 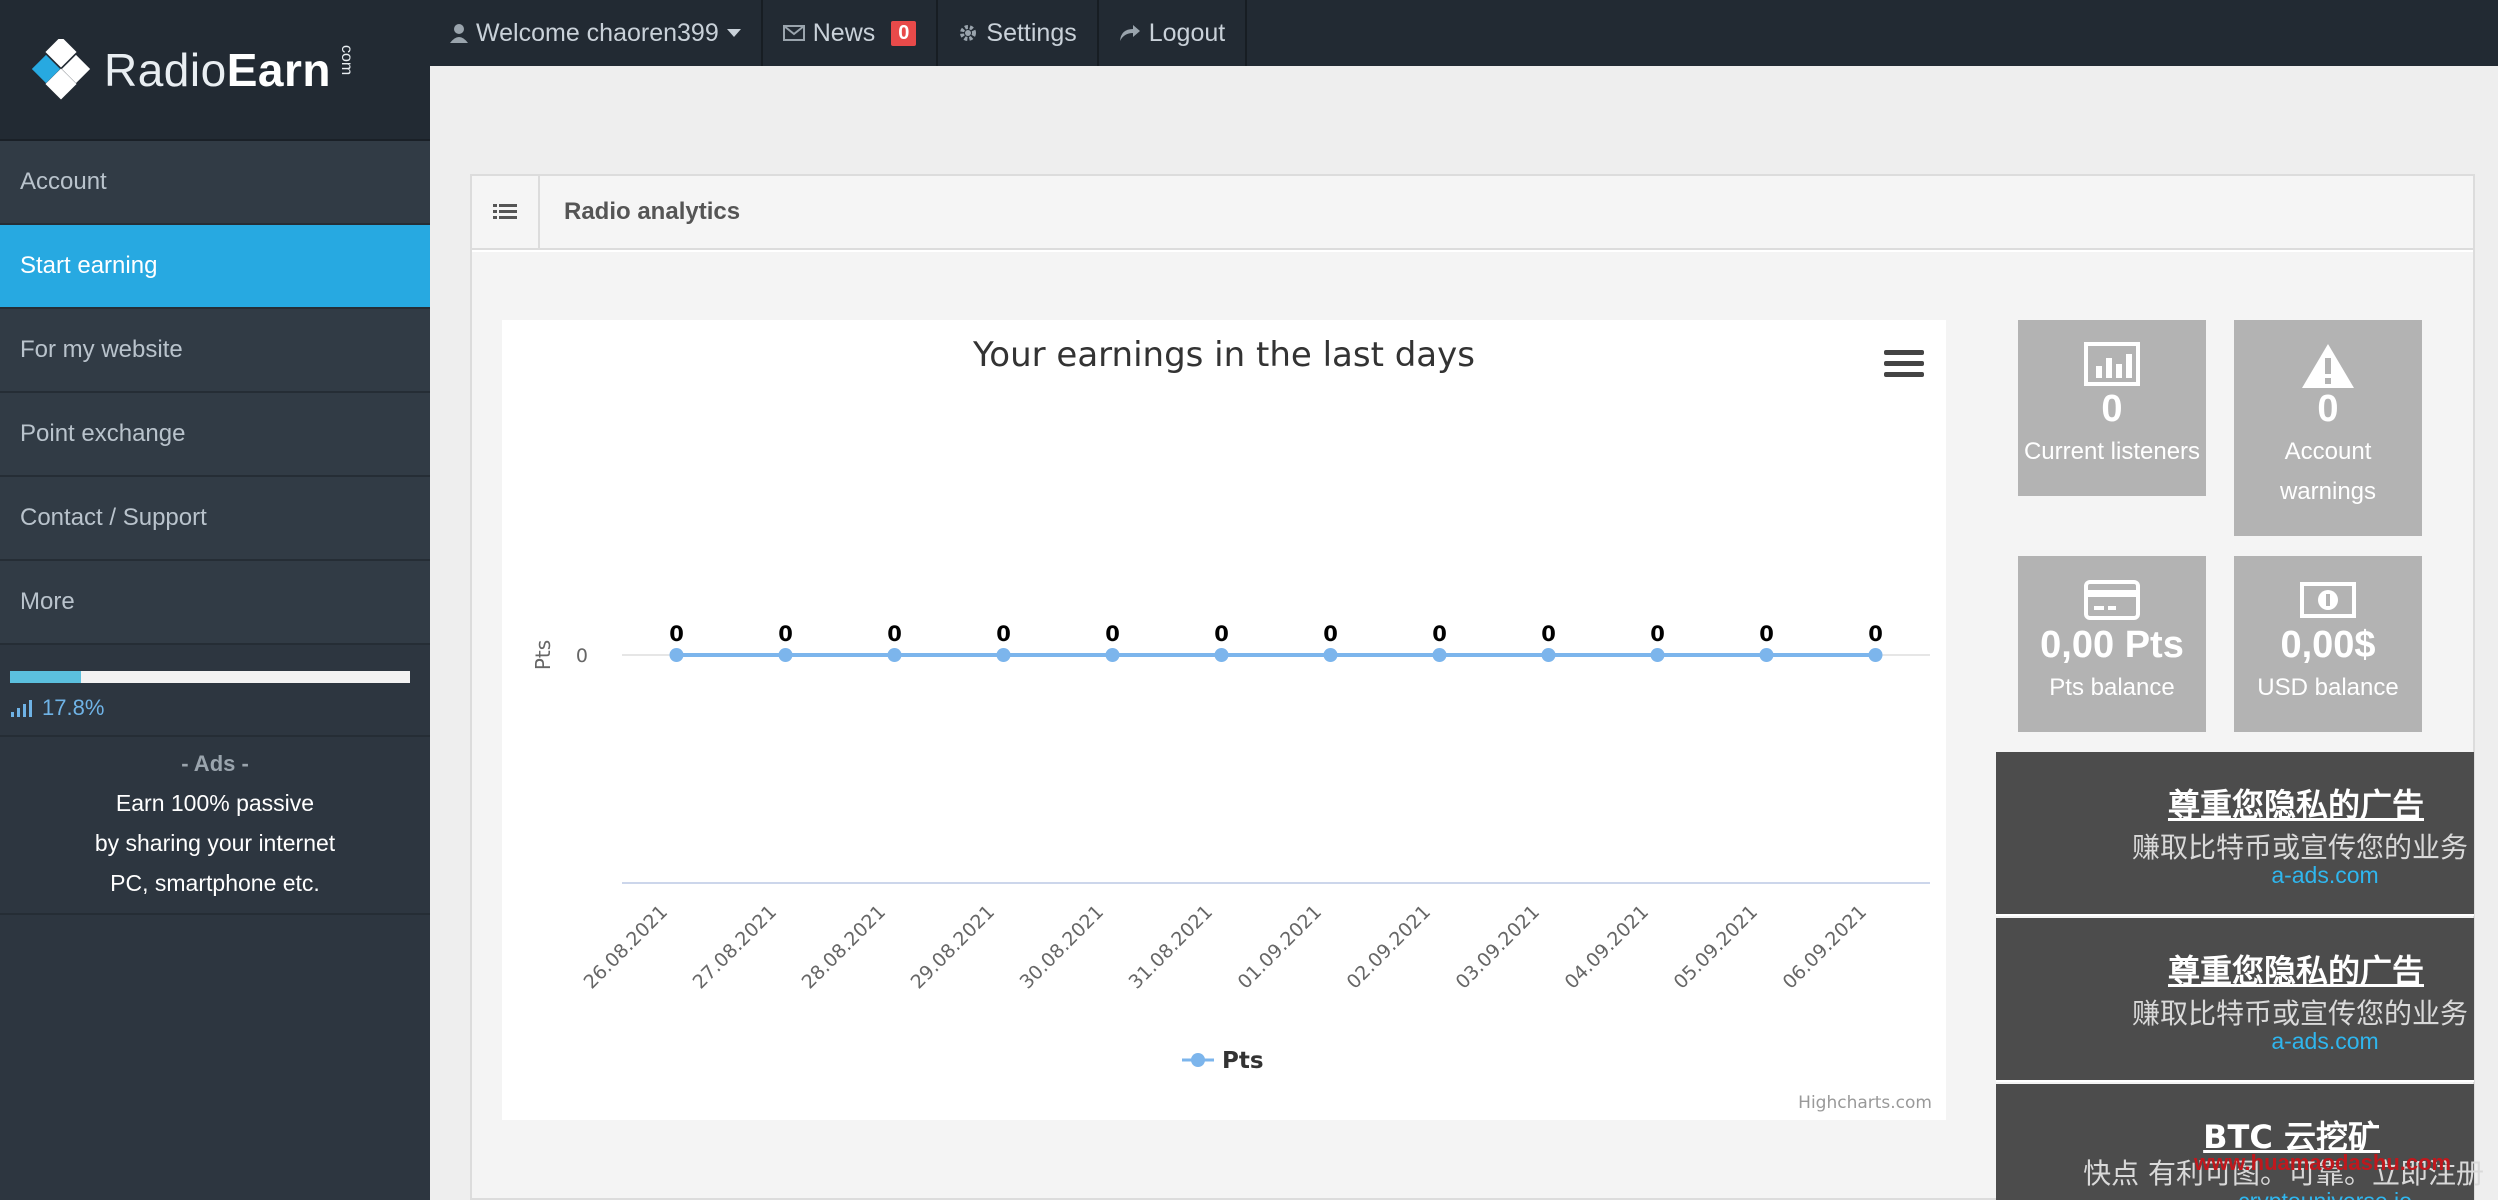 I want to click on panel-header: Radio analytics, so click(x=1472, y=213).